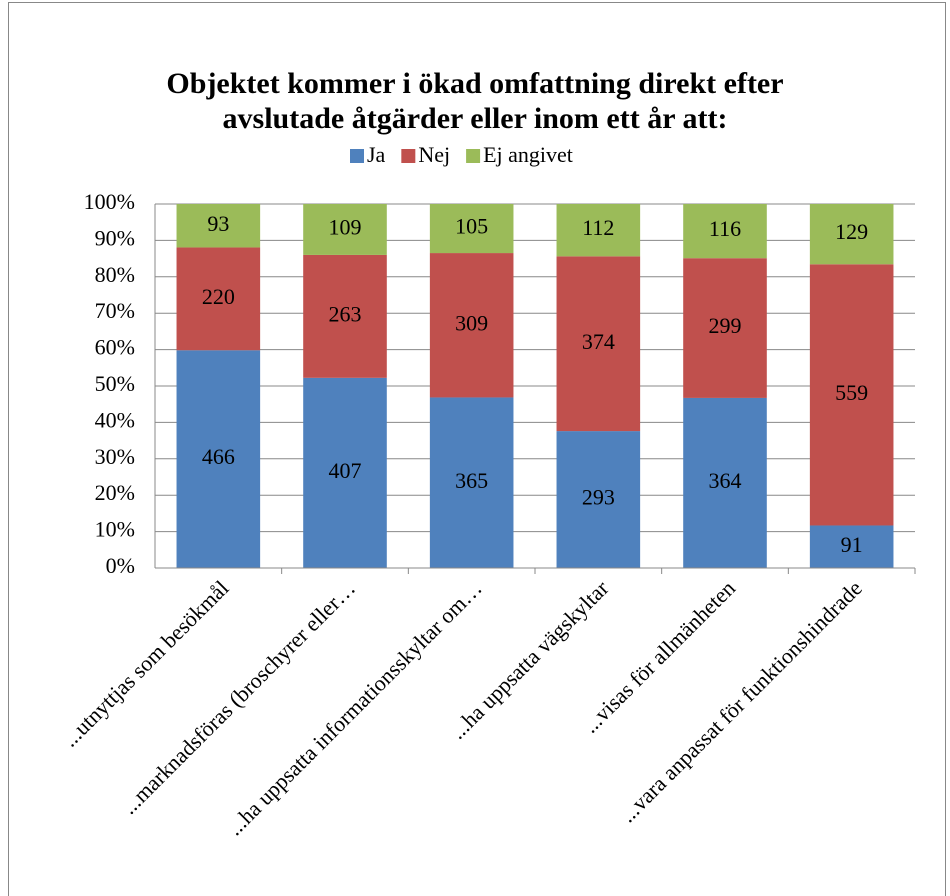  Describe the element at coordinates (109, 201) in the screenshot. I see `y-tick-label: 100%` at that location.